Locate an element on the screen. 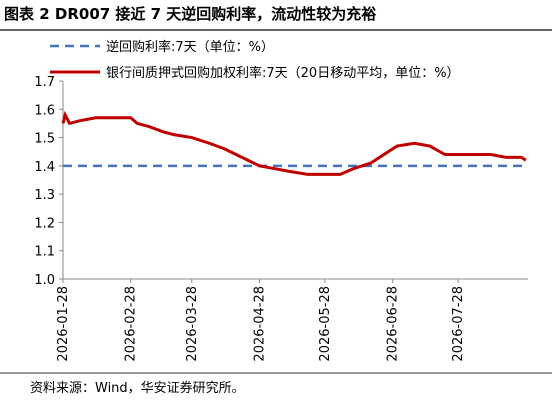 Image resolution: width=552 pixels, height=409 pixels. y-tick-label: 1.2 is located at coordinates (44, 223).